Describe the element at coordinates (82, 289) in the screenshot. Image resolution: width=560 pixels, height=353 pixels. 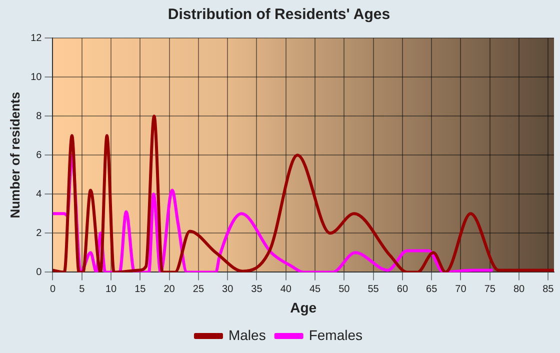
I see `x-tick-label: 5` at that location.